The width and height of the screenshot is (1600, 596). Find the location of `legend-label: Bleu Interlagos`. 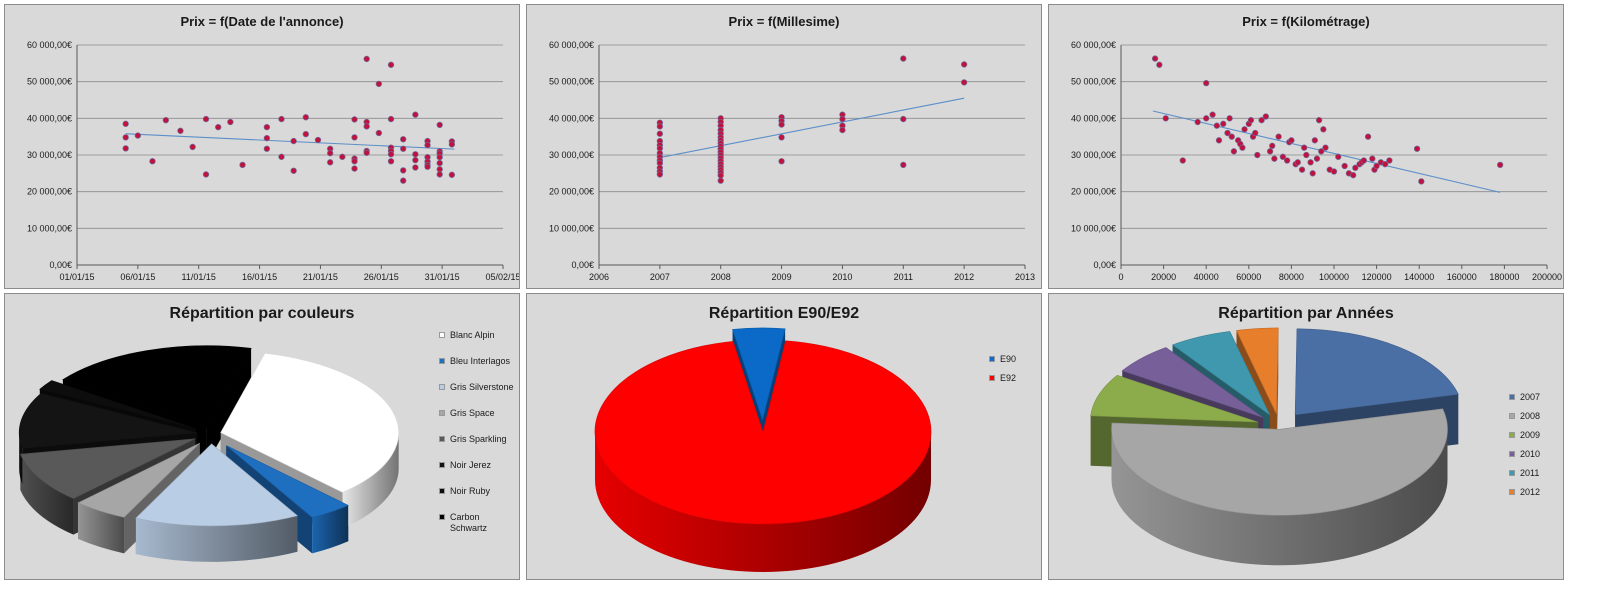

legend-label: Bleu Interlagos is located at coordinates (480, 361).